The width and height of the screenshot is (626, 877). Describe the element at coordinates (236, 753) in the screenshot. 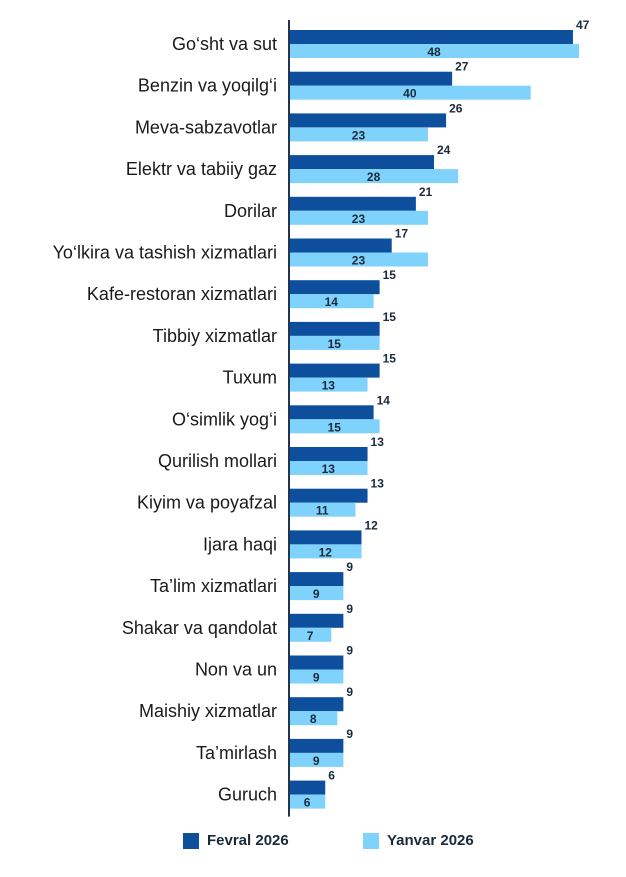

I see `category-label: Ta’mirlash` at that location.